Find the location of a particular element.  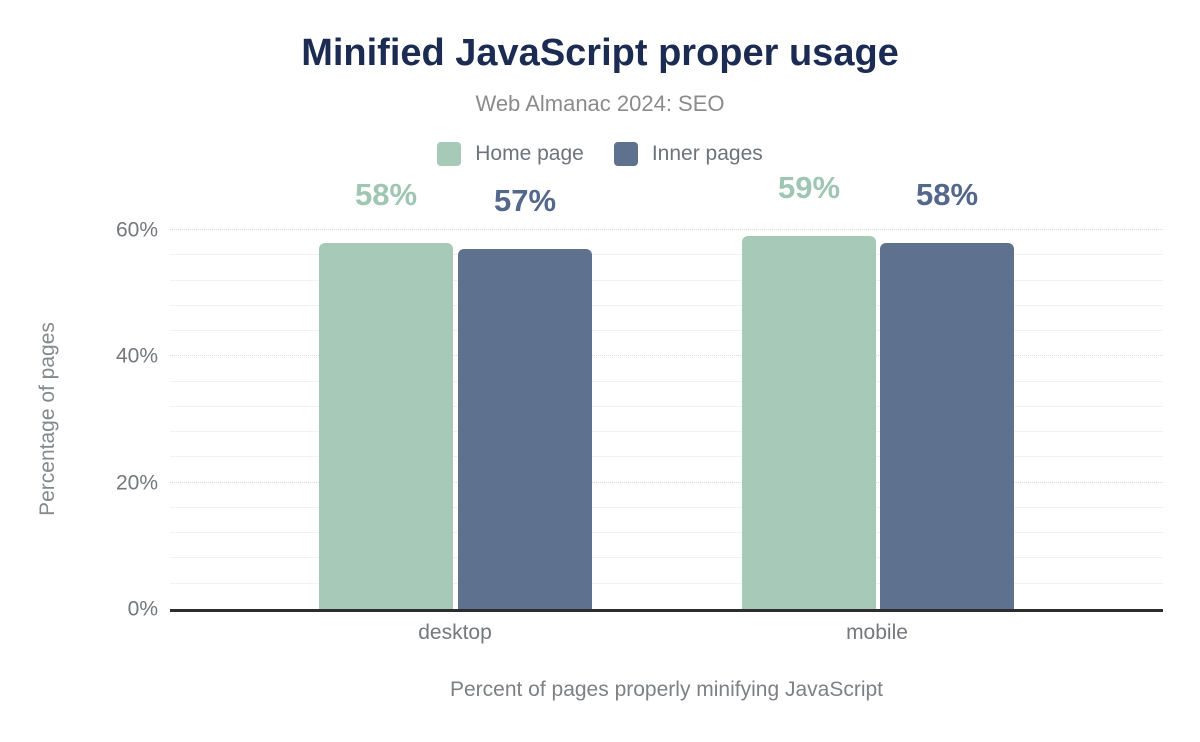

legend-item-inner-pages: Inner pages is located at coordinates (688, 154).